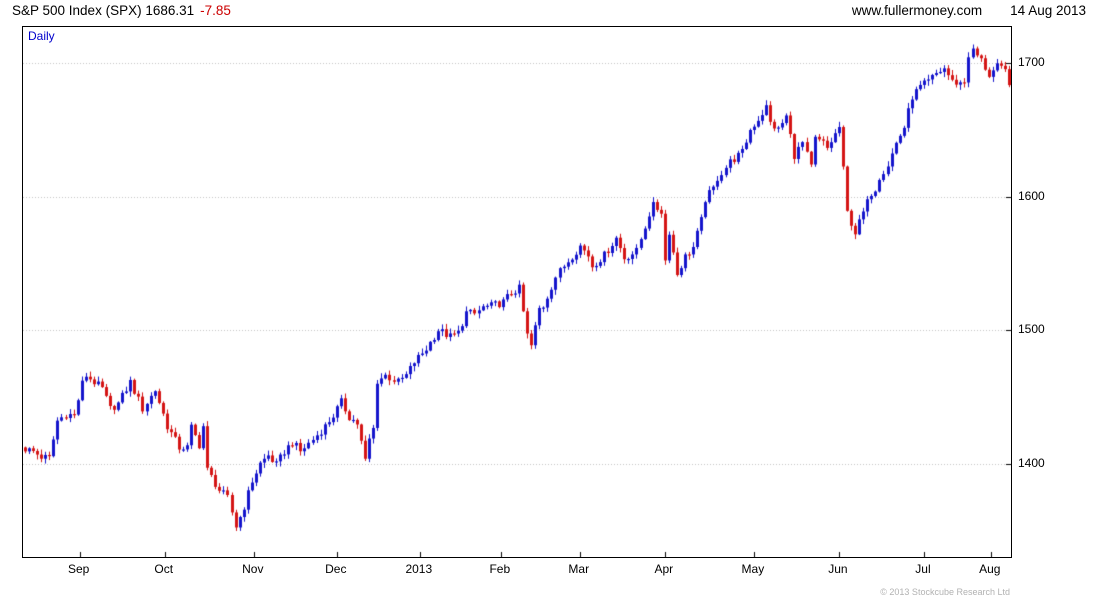  Describe the element at coordinates (1048, 10) in the screenshot. I see `chart-date: 14 Aug 2013` at that location.